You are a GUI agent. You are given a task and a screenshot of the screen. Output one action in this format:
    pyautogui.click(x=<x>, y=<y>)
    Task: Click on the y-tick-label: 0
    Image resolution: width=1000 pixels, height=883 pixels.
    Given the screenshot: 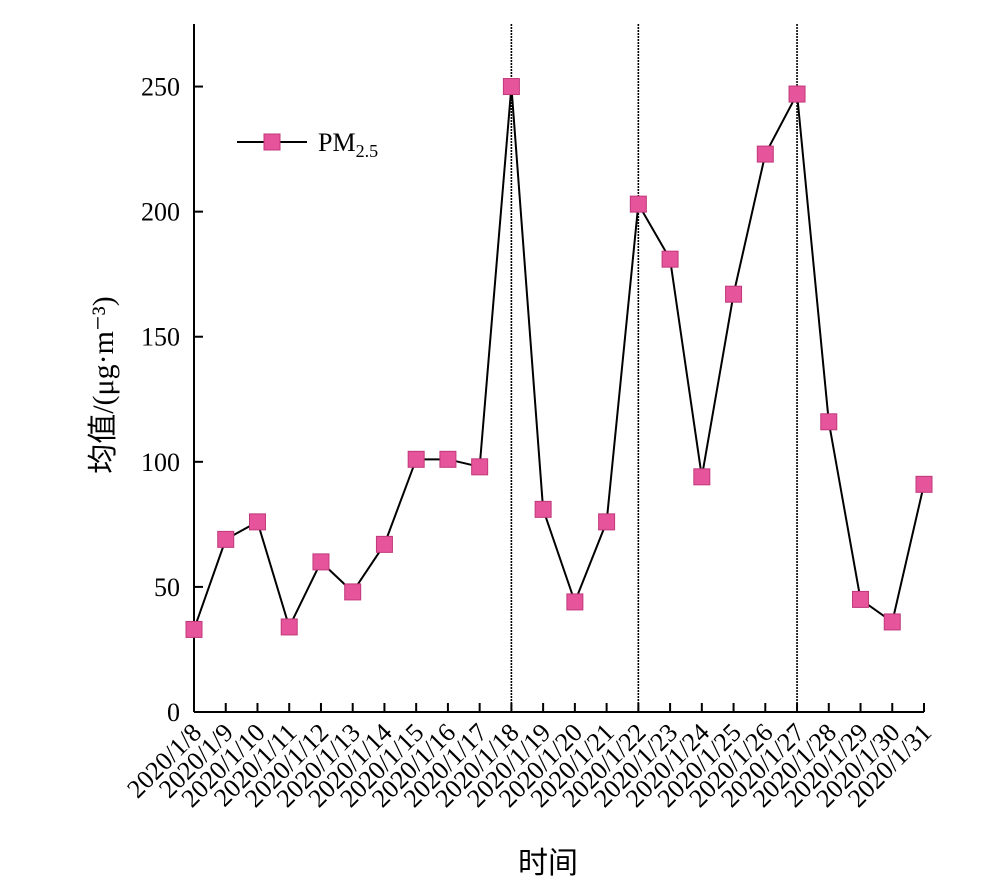 What is the action you would take?
    pyautogui.click(x=173, y=712)
    